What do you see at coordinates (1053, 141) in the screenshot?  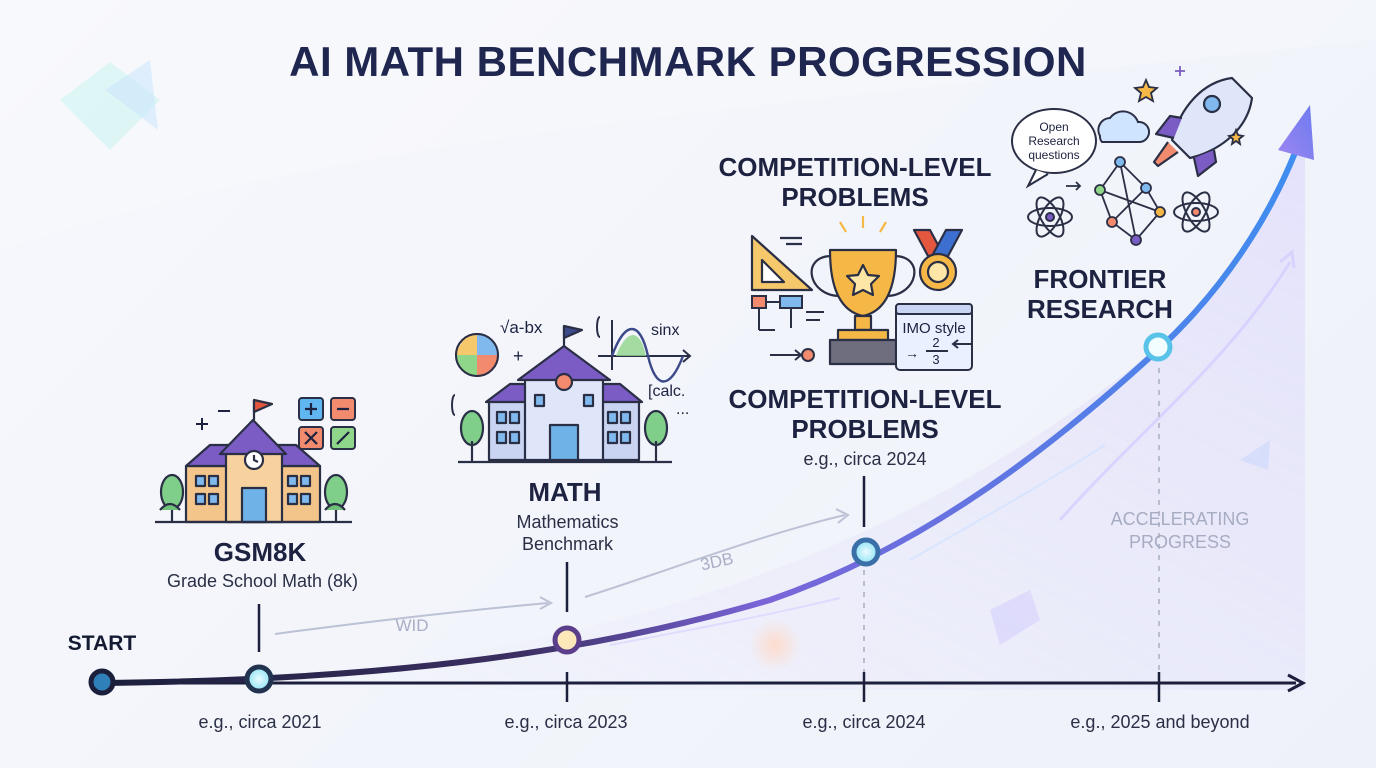 I see `bubble-text-2: Research` at bounding box center [1053, 141].